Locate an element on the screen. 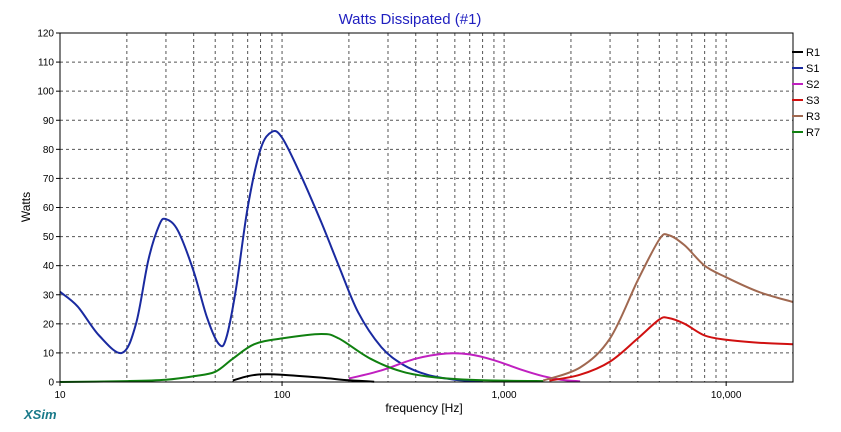  legend-label-r1: R1 is located at coordinates (813, 53).